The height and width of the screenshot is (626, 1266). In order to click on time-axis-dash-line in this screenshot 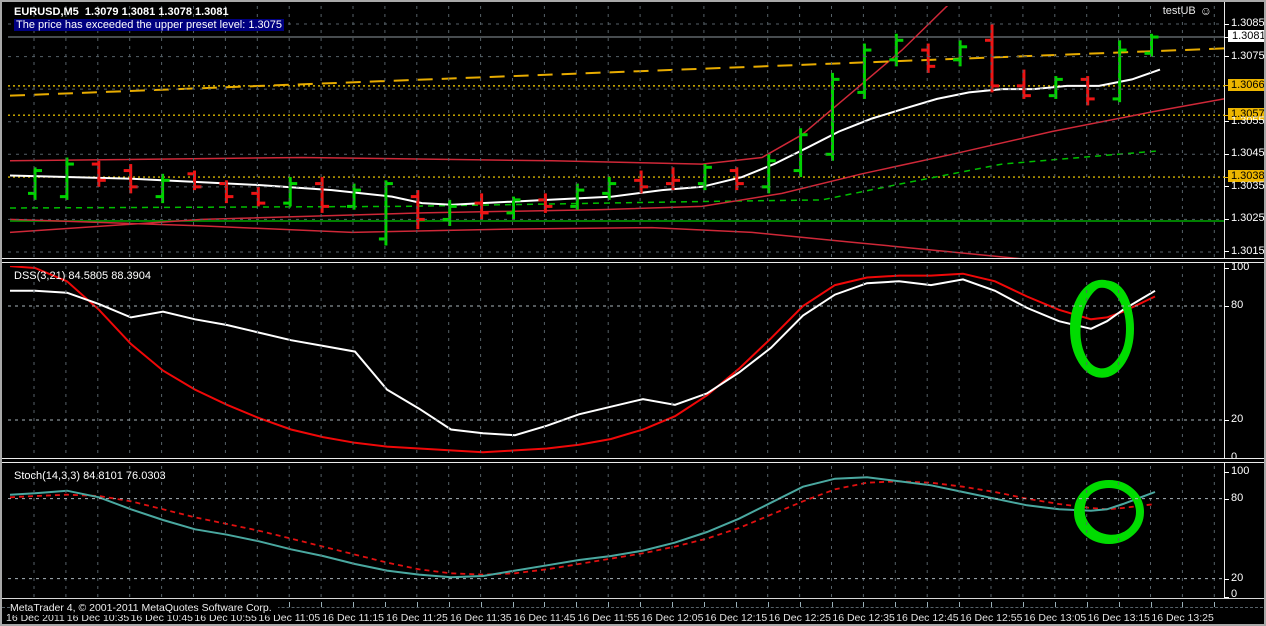, I will do `click(633, 607)`.